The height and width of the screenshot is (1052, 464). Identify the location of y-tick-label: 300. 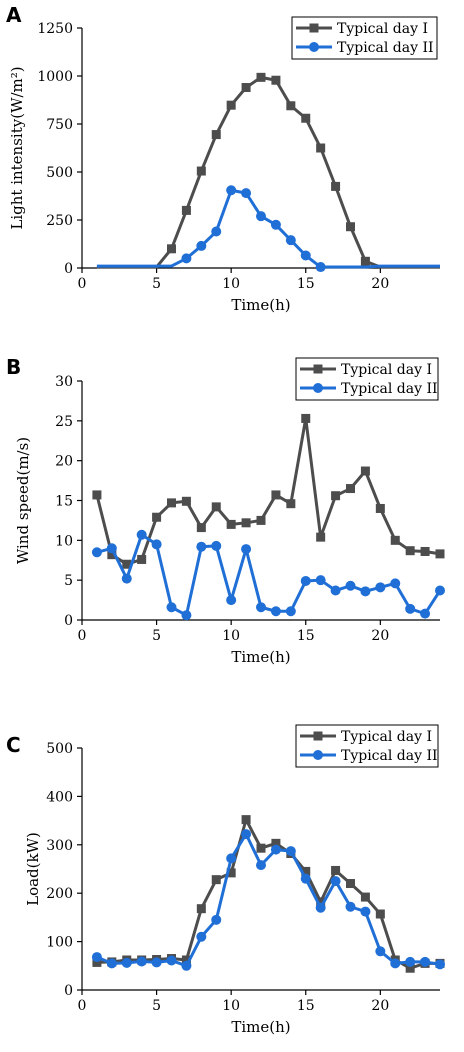
(59, 846).